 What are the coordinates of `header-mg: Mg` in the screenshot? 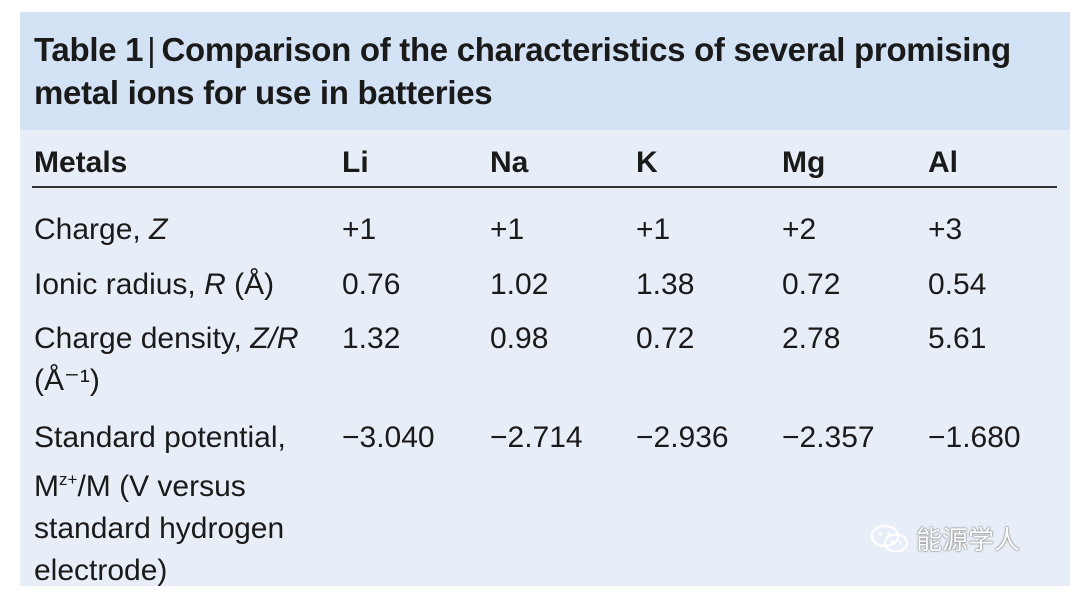 It's located at (804, 162).